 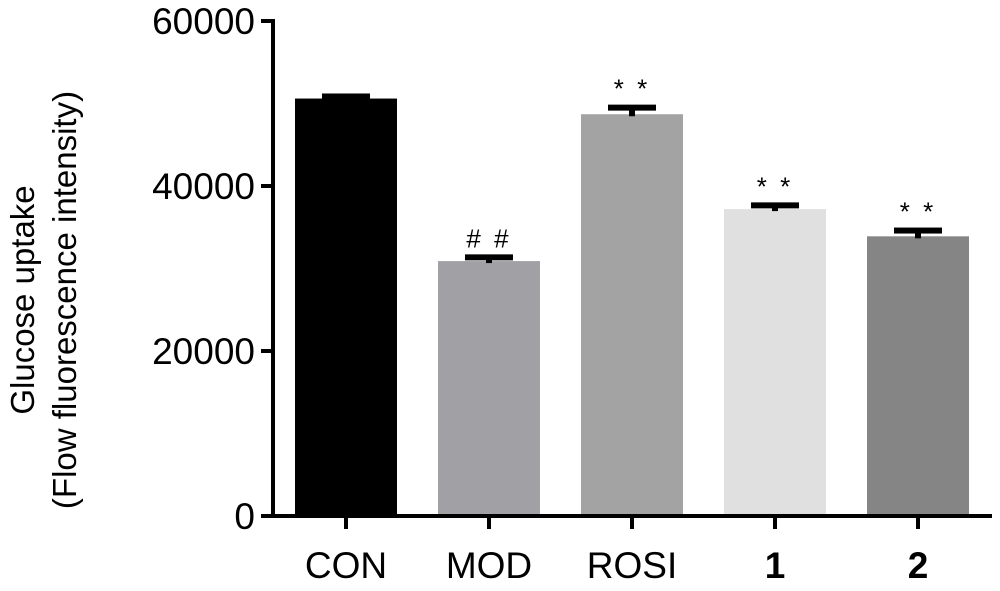 I want to click on y-axis-label-line2: (Flow fluorescence intensity), so click(x=64, y=300).